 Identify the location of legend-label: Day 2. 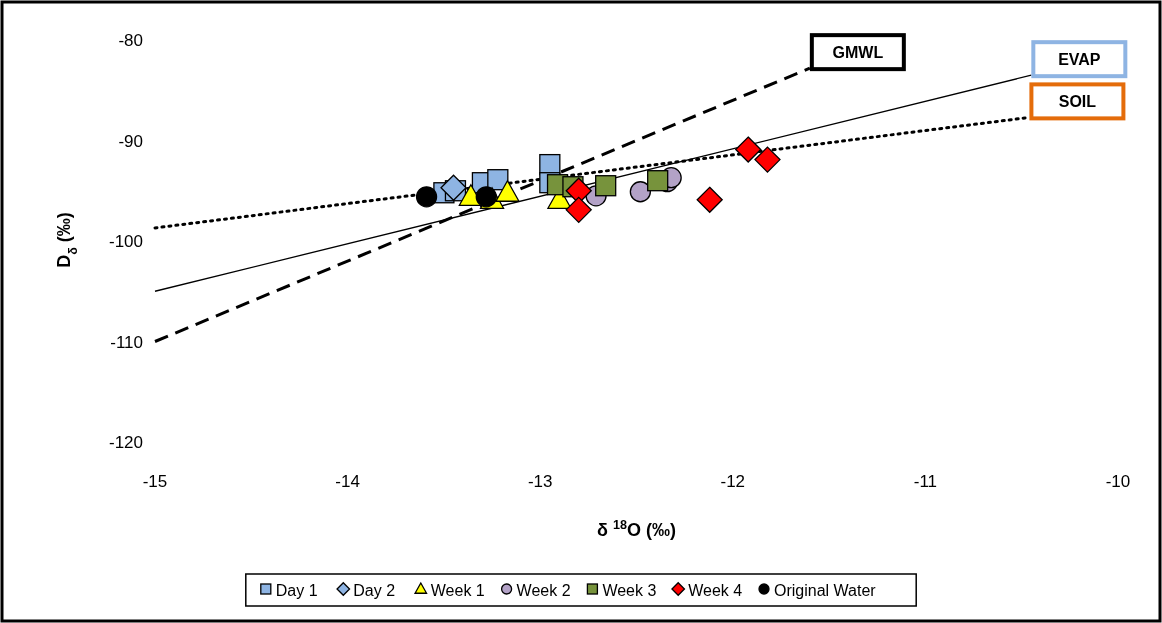
(374, 590).